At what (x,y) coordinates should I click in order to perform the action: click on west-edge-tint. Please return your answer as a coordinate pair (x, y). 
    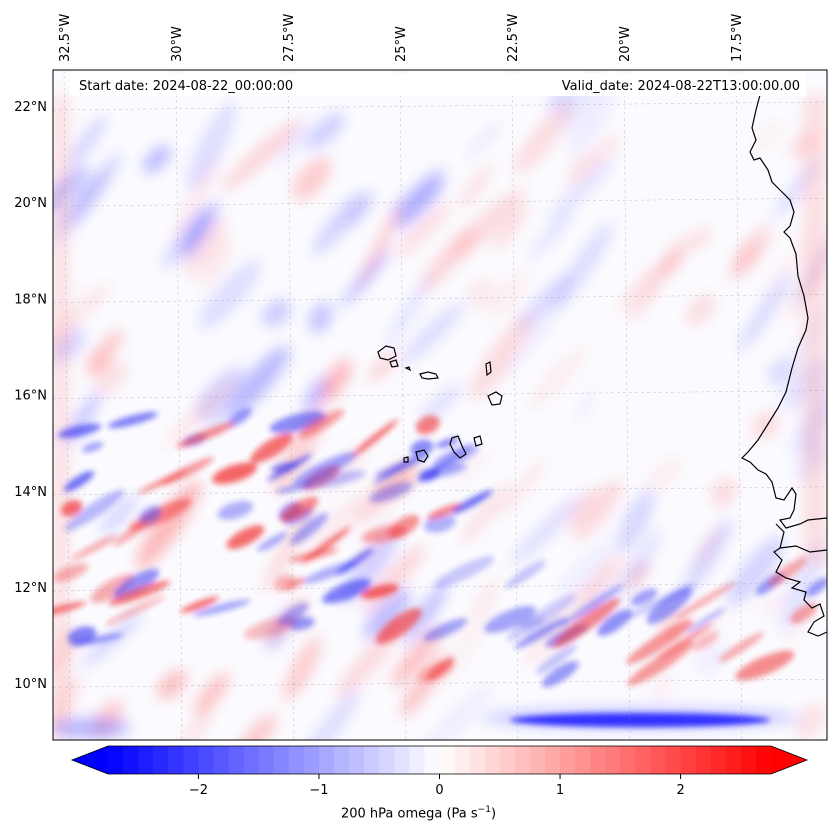
    Looking at the image, I should click on (61, 417).